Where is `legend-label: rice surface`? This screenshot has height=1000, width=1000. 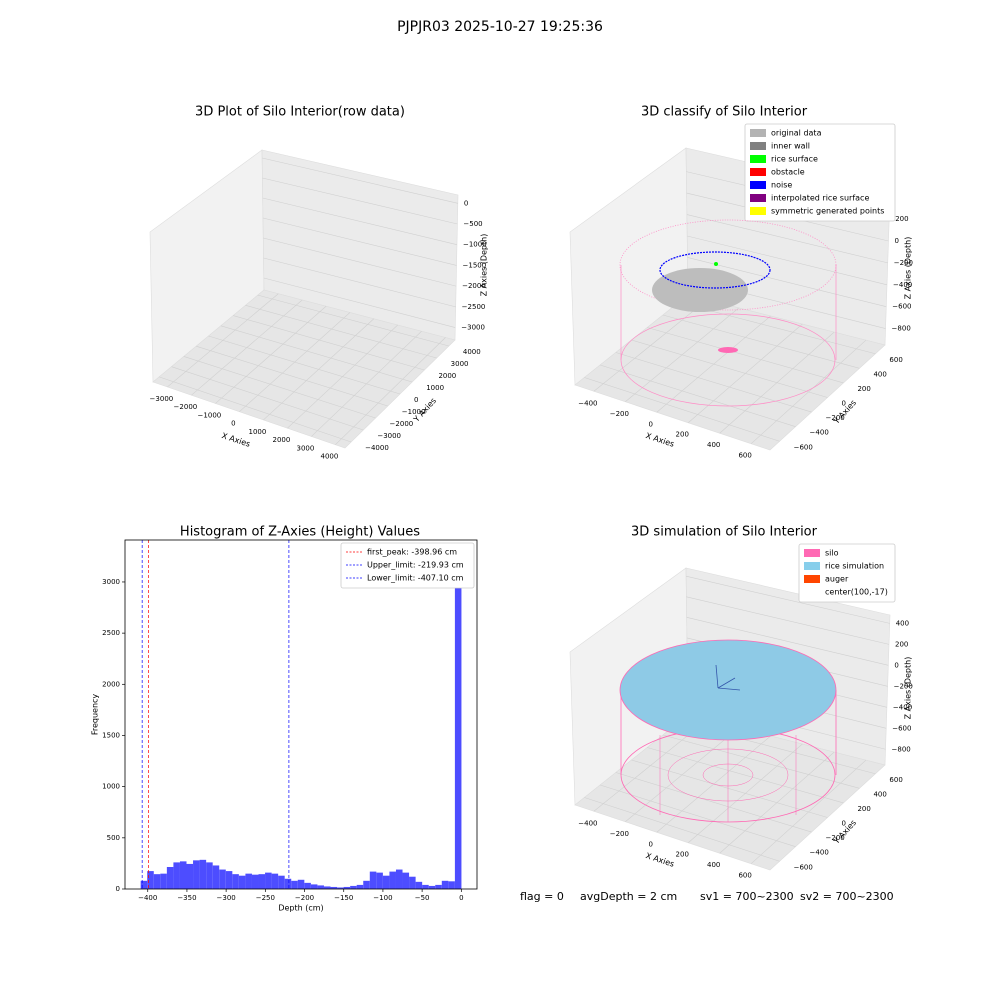
legend-label: rice surface is located at coordinates (794, 159).